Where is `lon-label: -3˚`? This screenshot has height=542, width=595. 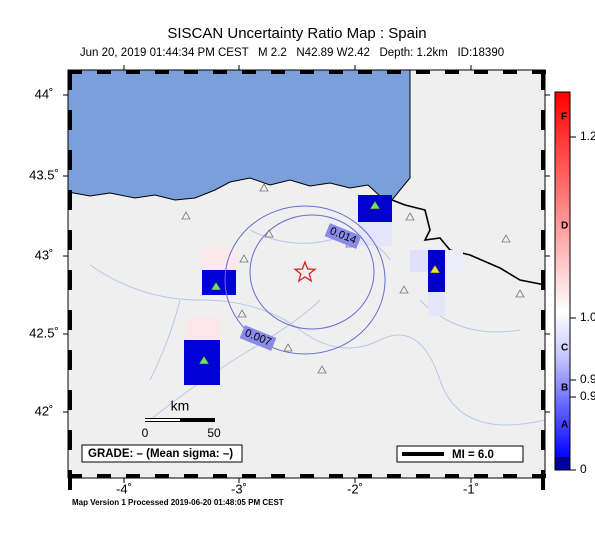 lon-label: -3˚ is located at coordinates (239, 488).